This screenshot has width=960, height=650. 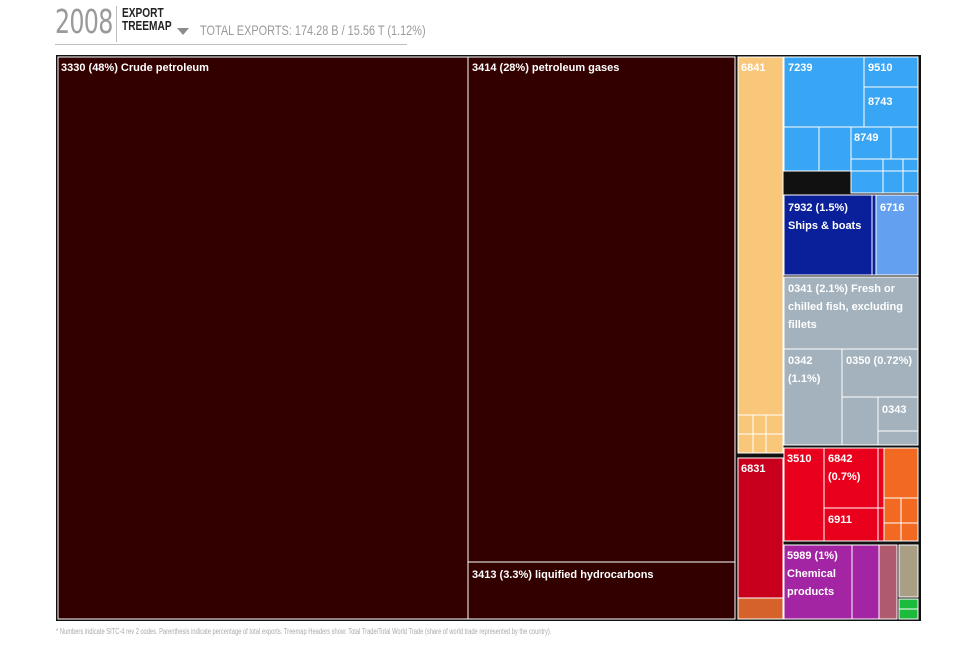 What do you see at coordinates (774, 443) in the screenshot?
I see `tile-tan-f` at bounding box center [774, 443].